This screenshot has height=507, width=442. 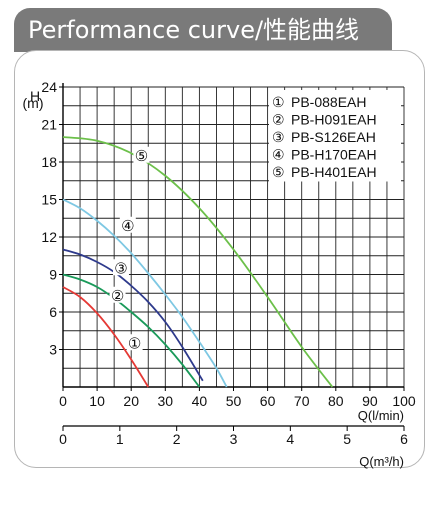 I want to click on x2-axis-label: Q(m³/h), so click(x=381, y=461).